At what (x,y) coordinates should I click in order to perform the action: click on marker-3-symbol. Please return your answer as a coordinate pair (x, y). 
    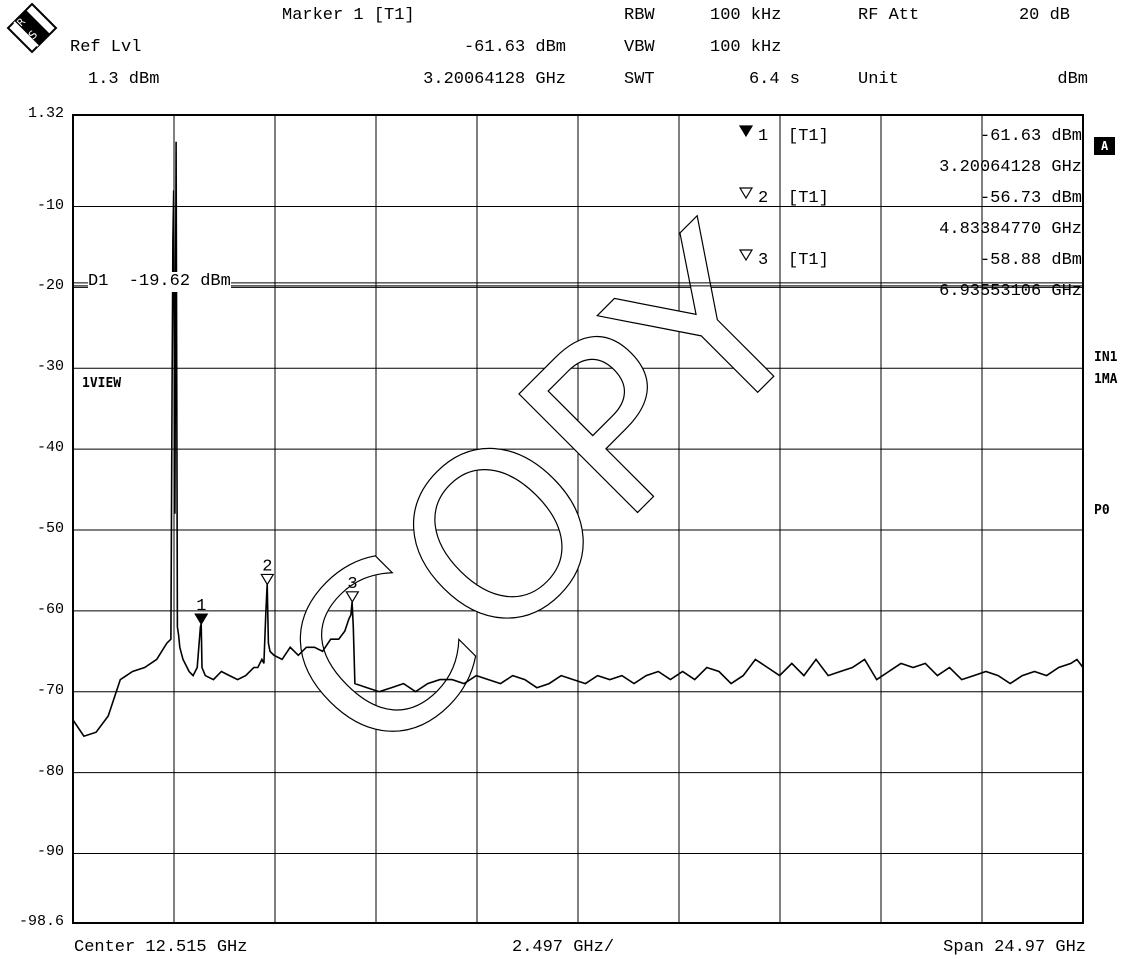
    Looking at the image, I should click on (352, 597).